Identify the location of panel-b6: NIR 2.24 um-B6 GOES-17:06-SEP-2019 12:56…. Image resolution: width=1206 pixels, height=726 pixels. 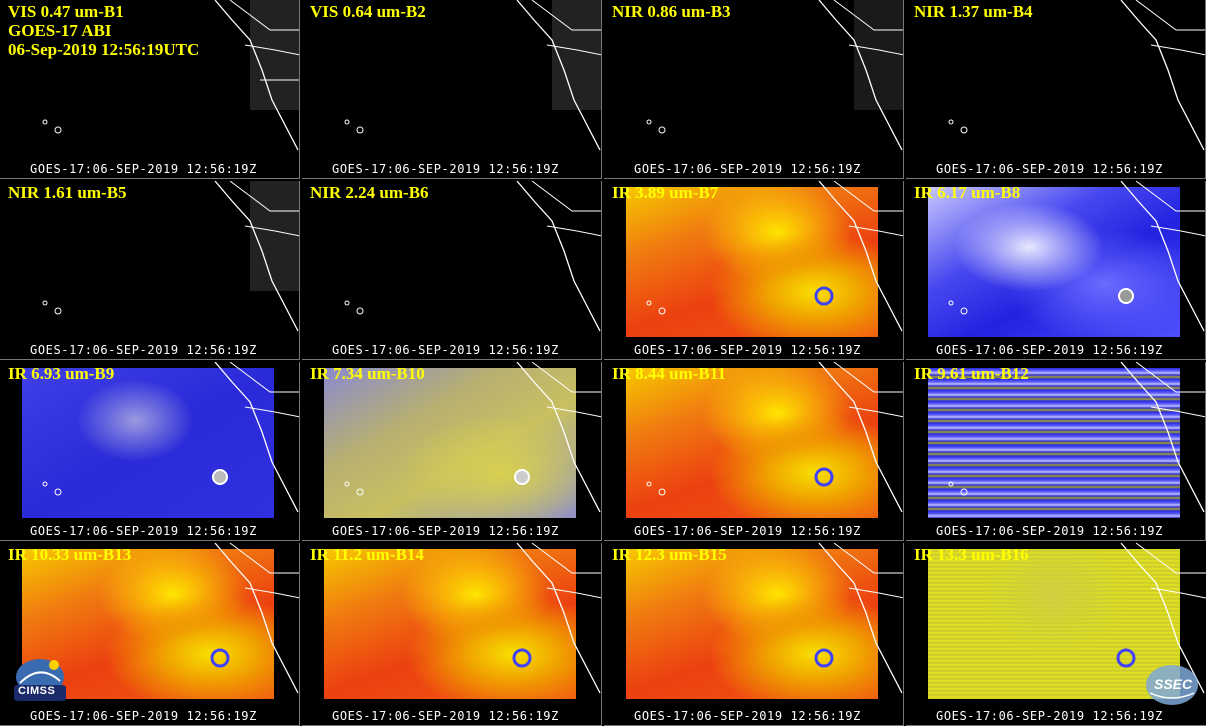
(452, 270).